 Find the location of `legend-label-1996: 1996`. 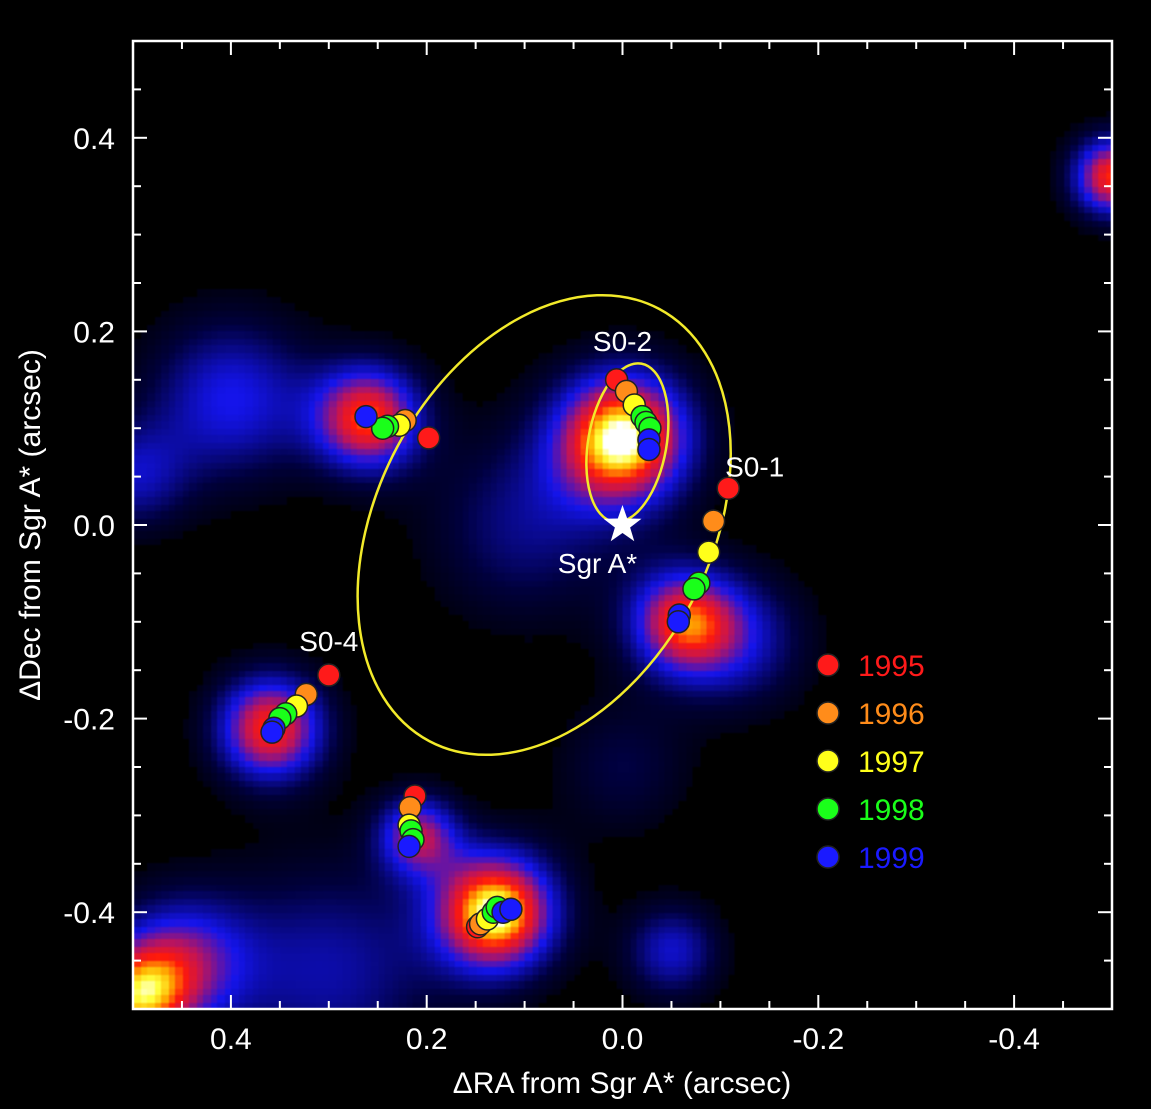

legend-label-1996: 1996 is located at coordinates (891, 714).